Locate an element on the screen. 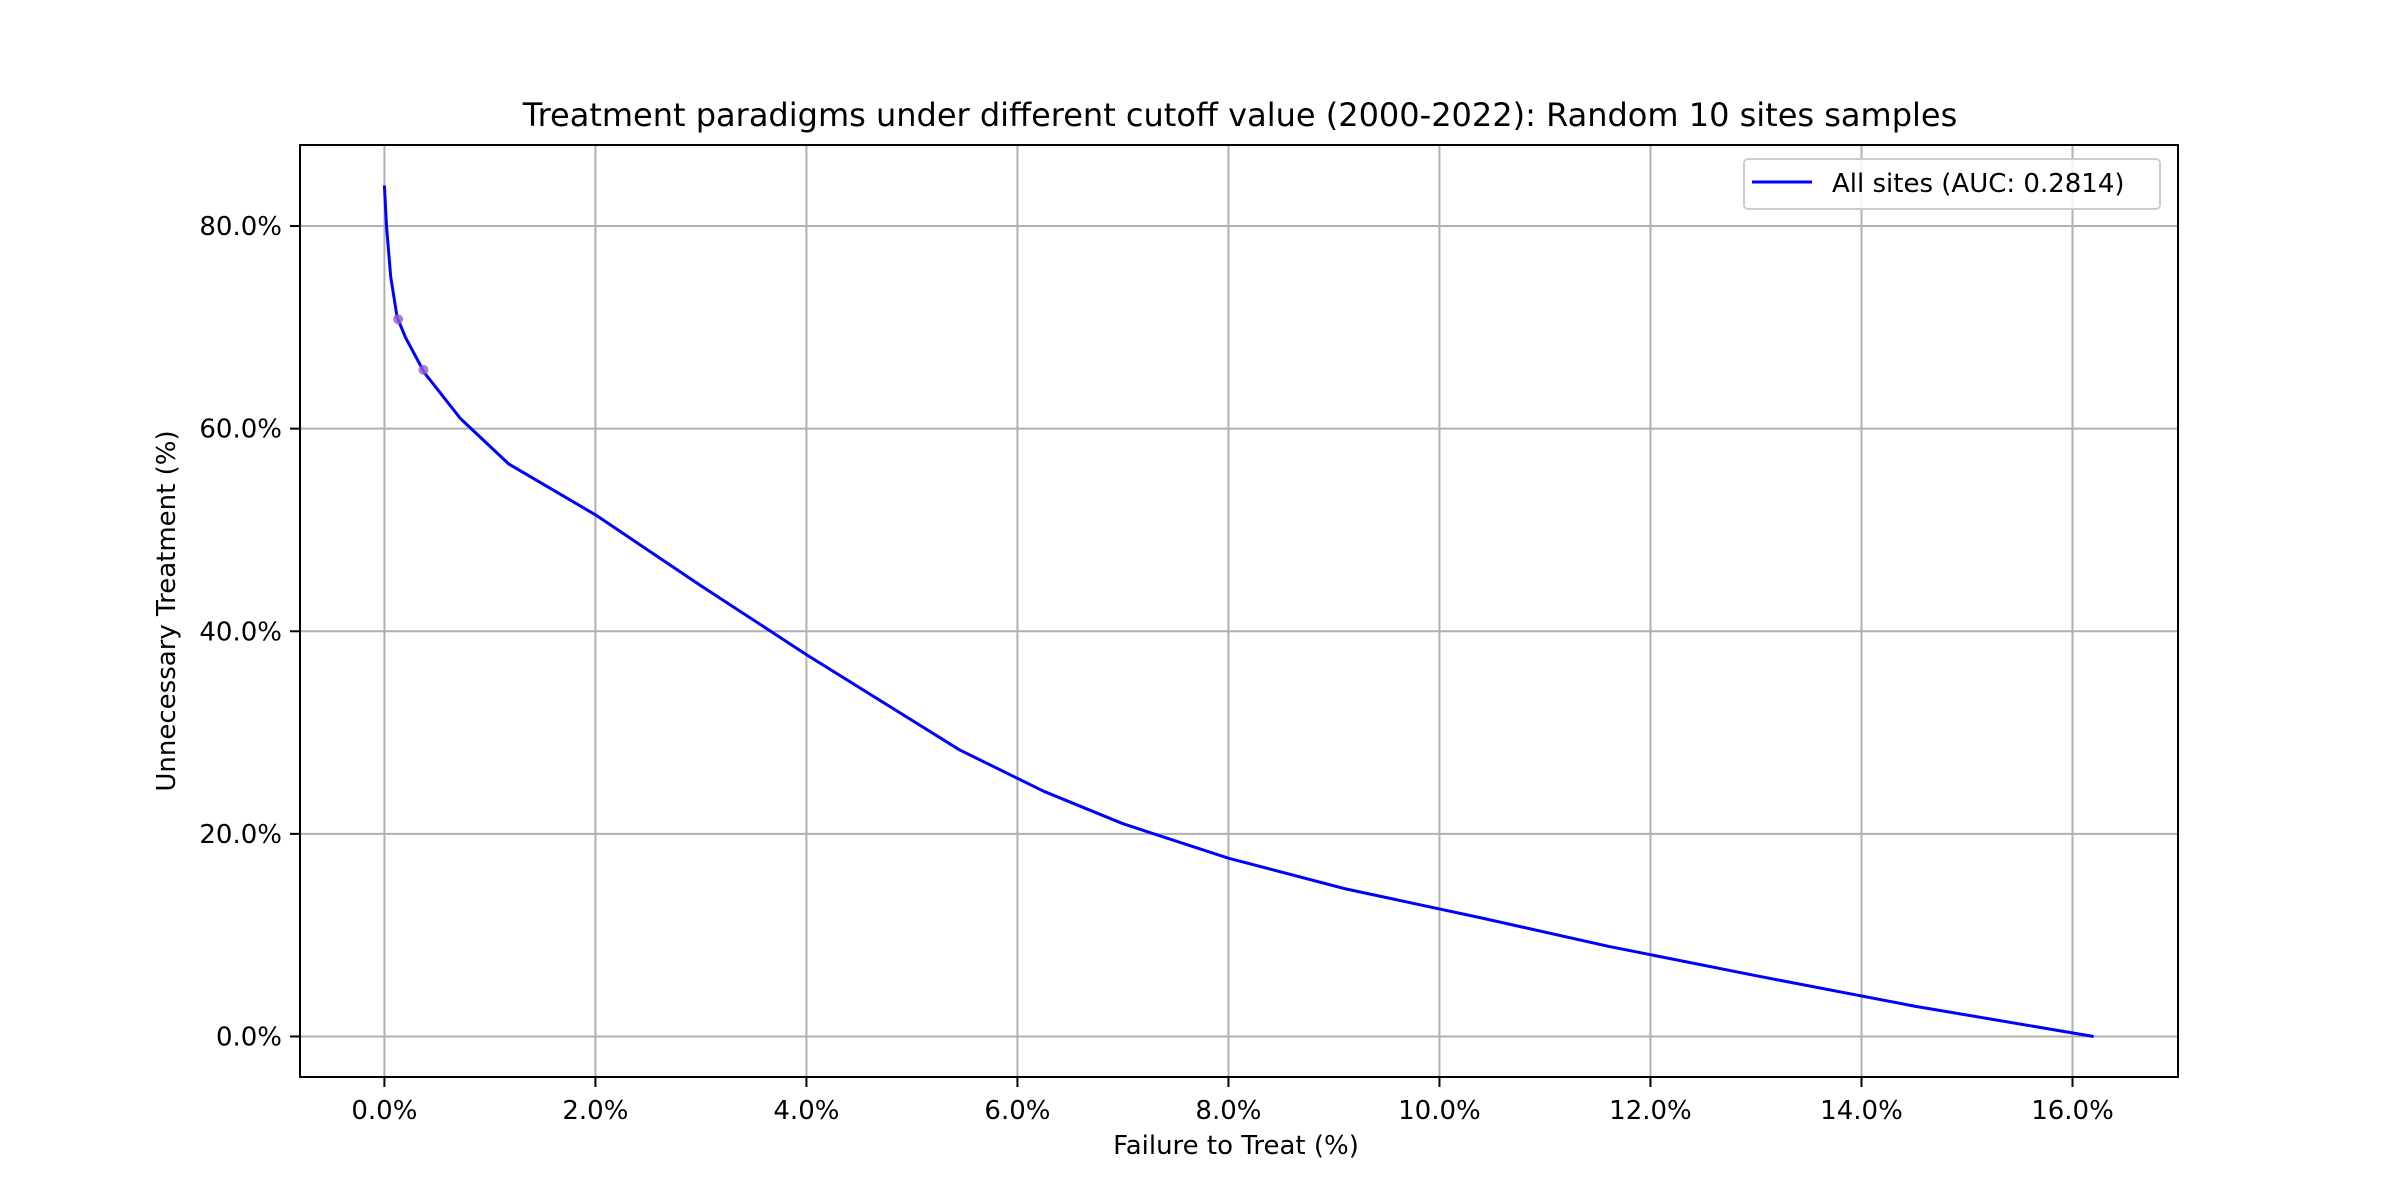  y-axis-label: Unnecessary Treatment (%) is located at coordinates (167, 610).